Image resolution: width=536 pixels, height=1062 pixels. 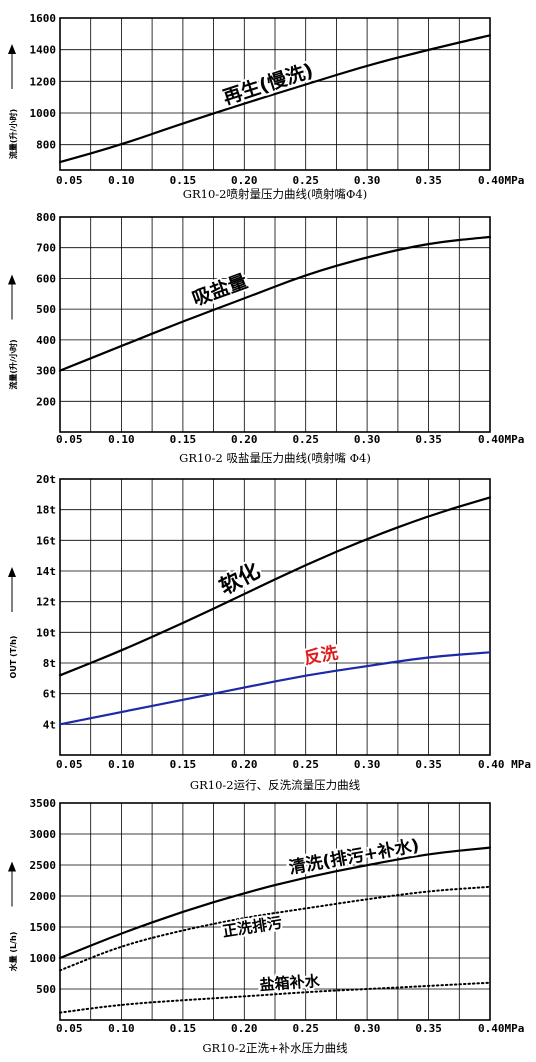 I want to click on series-label: 清洗(排污+补水), so click(x=353, y=857).